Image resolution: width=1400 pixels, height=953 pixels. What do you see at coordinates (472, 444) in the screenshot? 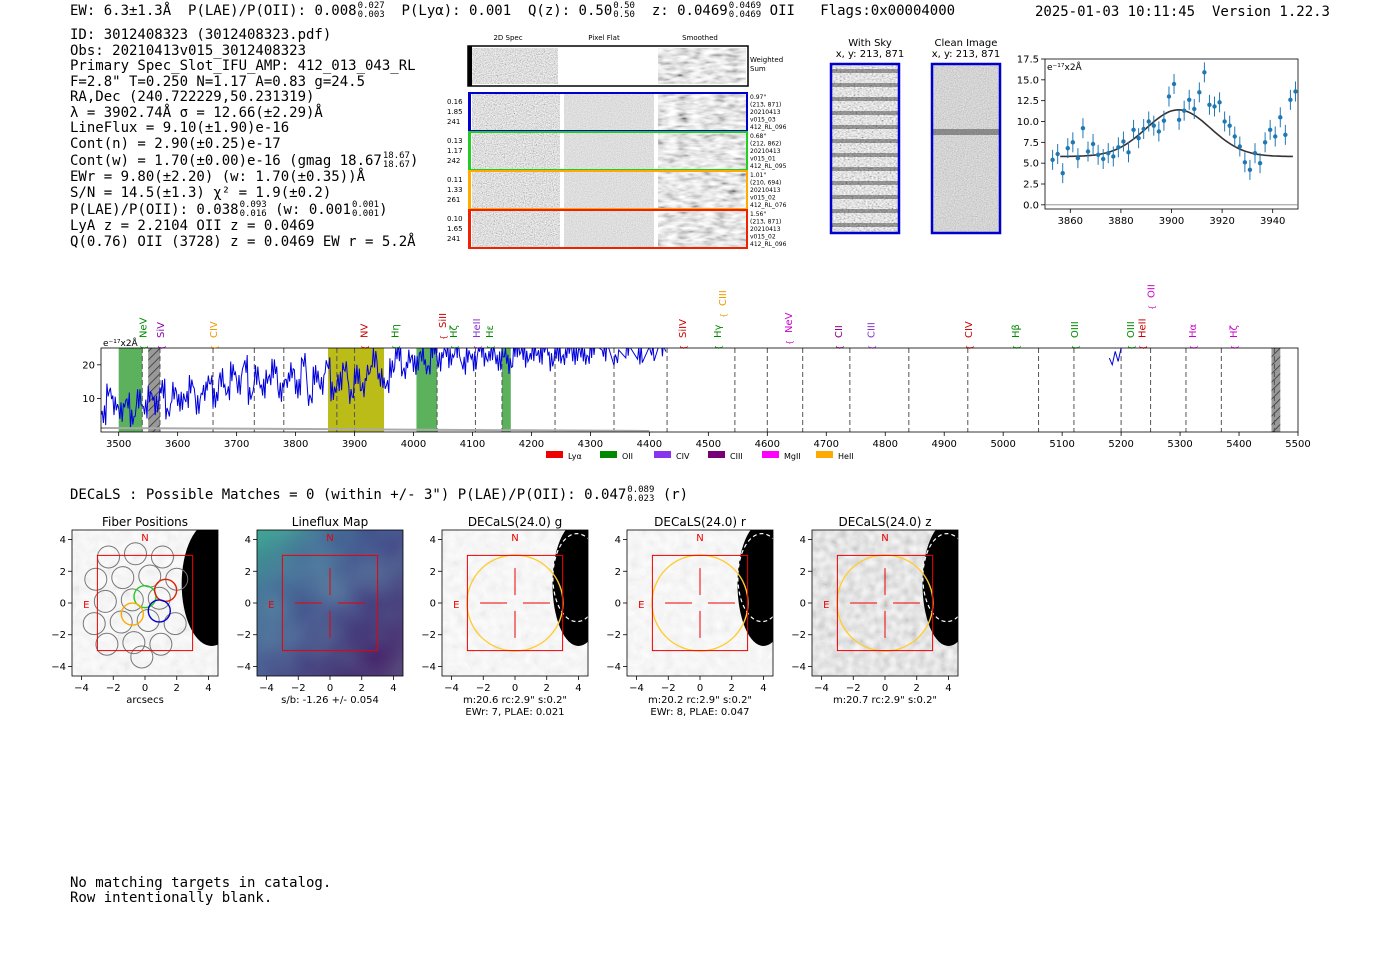
I see `spectrum-x-tick: 4100` at bounding box center [472, 444].